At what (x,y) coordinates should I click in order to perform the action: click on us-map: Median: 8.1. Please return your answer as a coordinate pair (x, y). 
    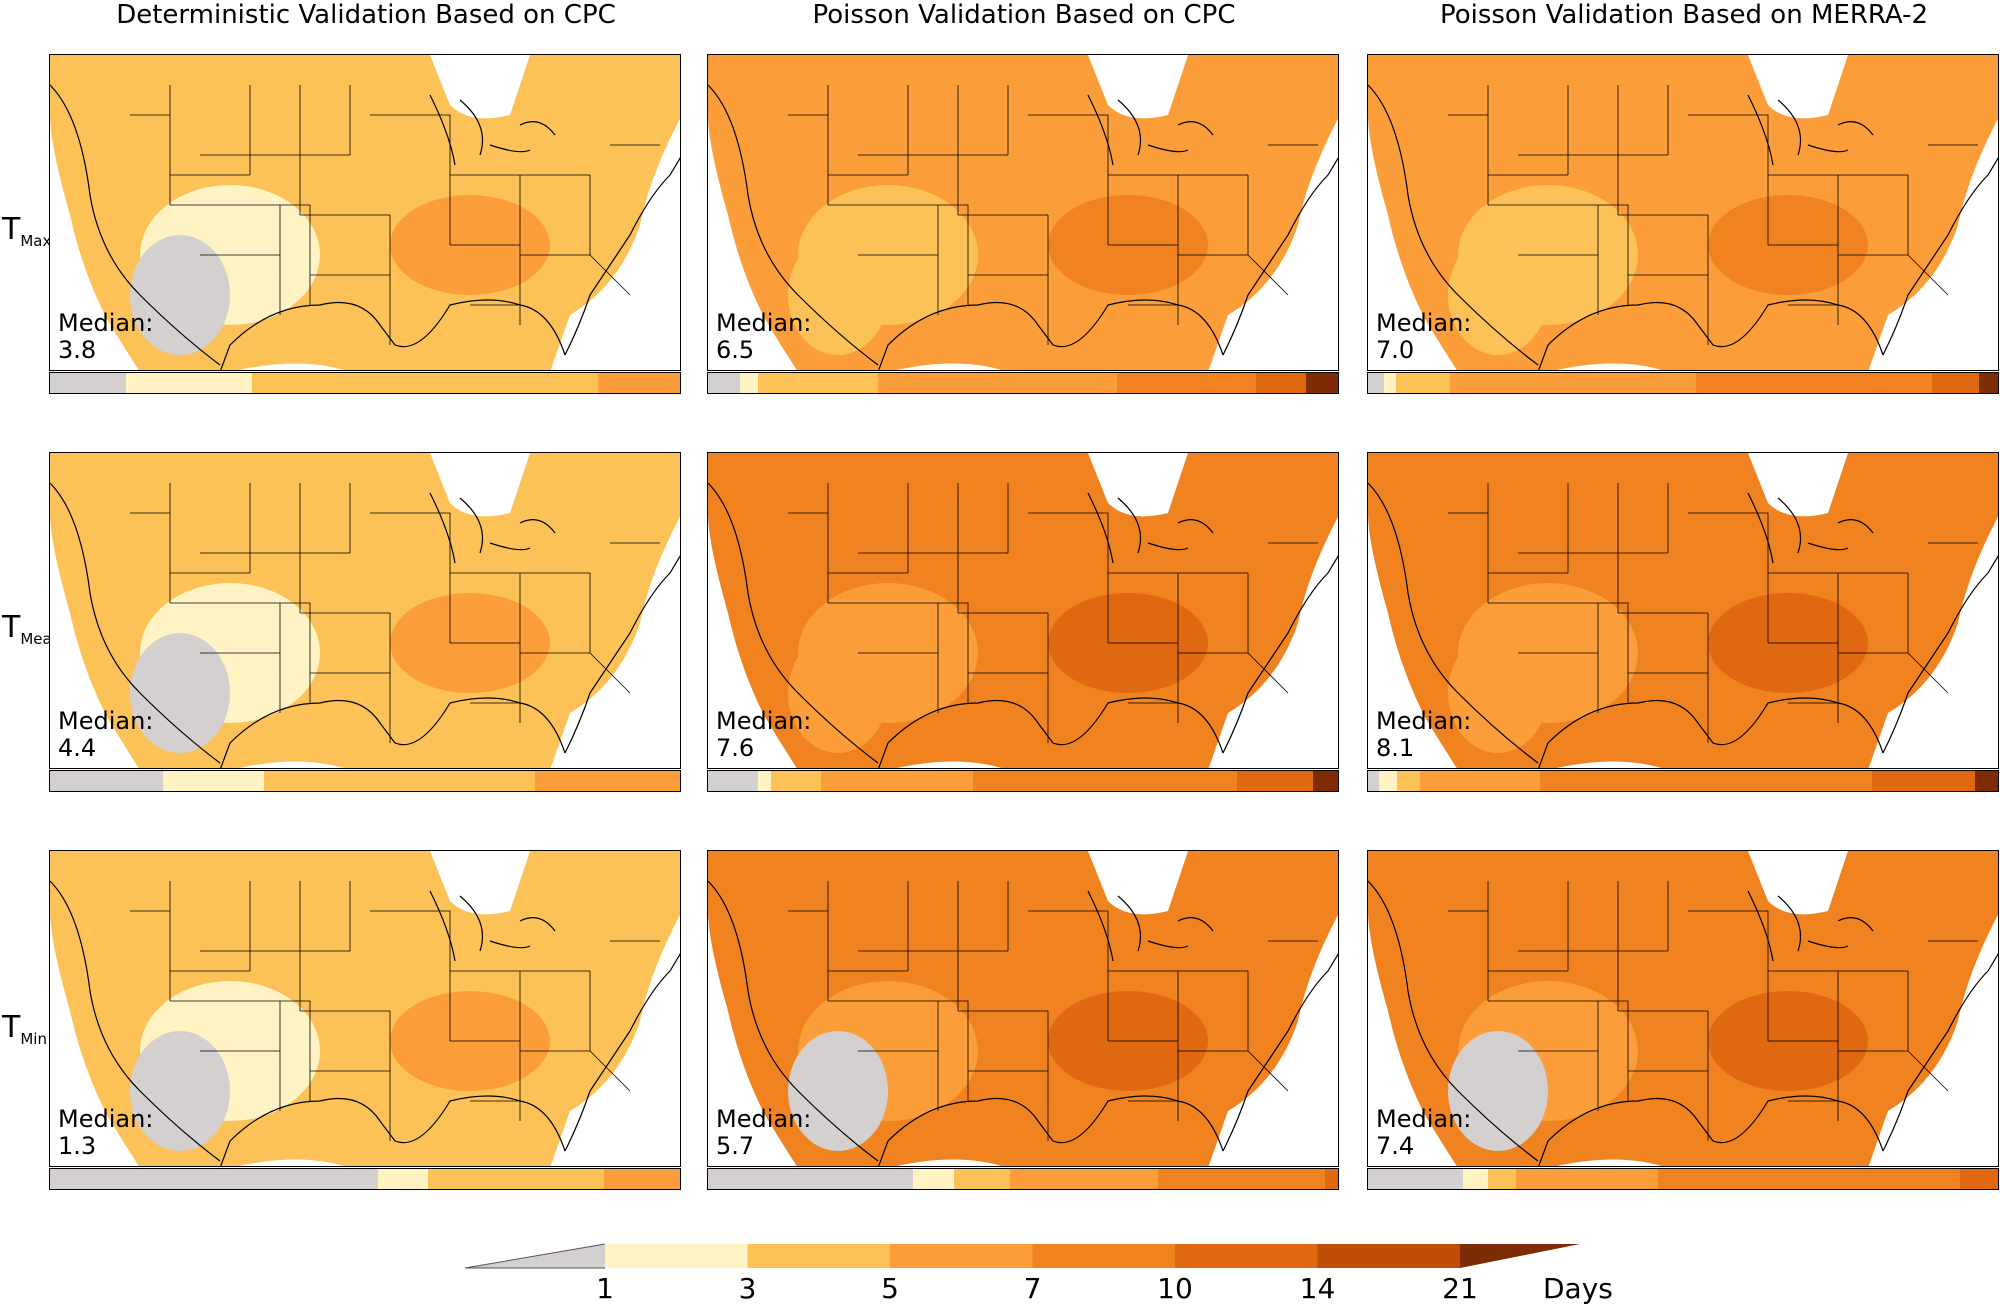
    Looking at the image, I should click on (1683, 610).